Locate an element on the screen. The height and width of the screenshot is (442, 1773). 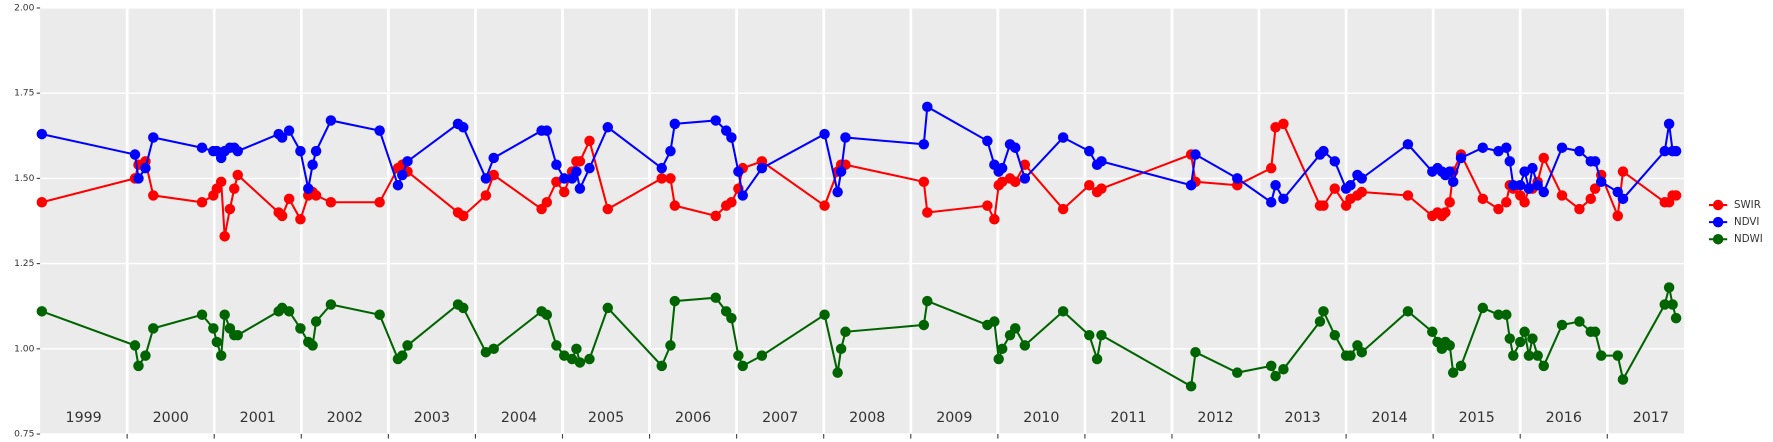
year-label: 2013 is located at coordinates (1302, 418).